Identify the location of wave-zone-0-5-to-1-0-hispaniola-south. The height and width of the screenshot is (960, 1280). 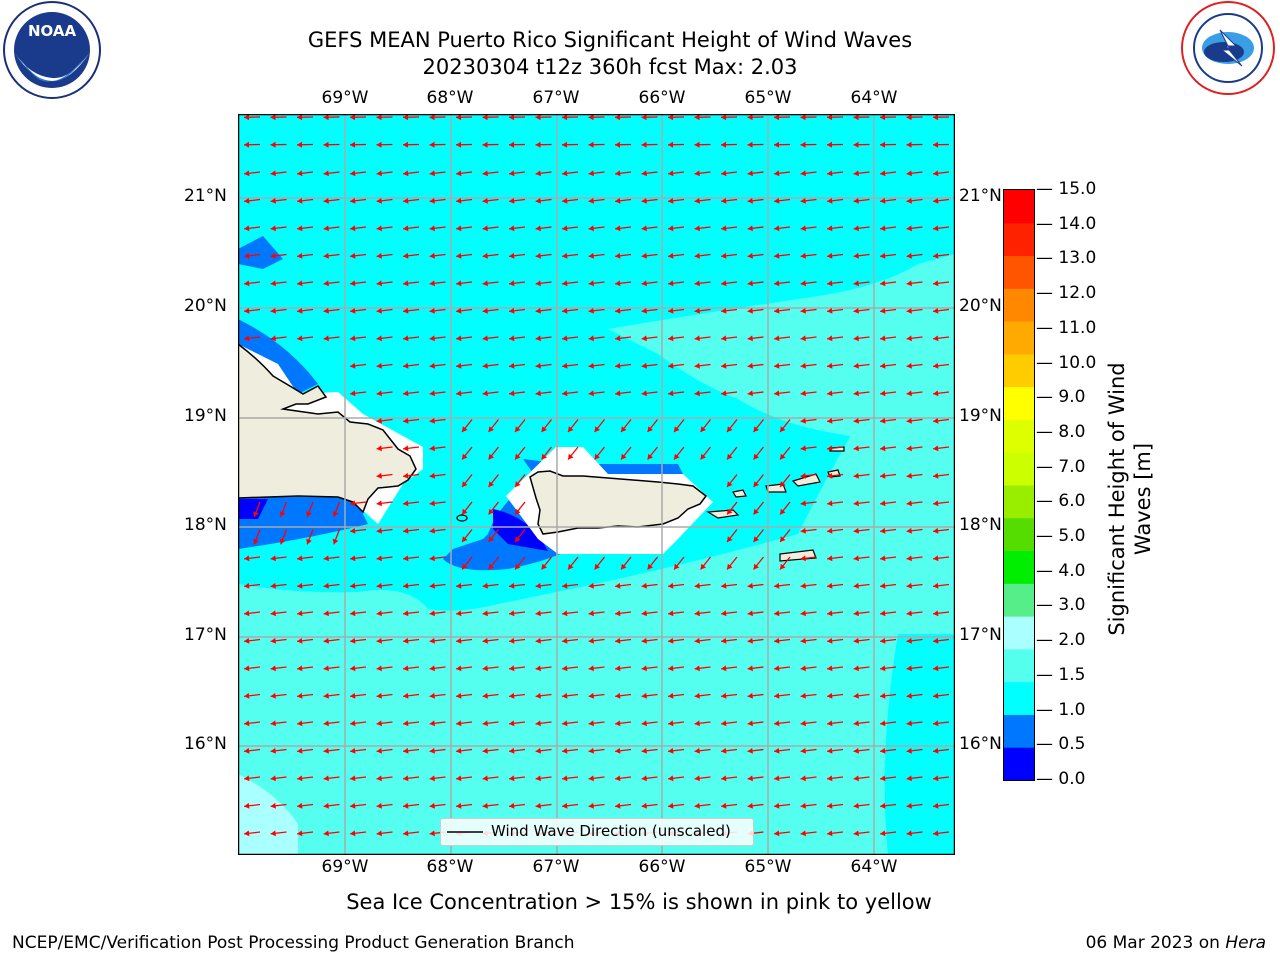
(303, 516).